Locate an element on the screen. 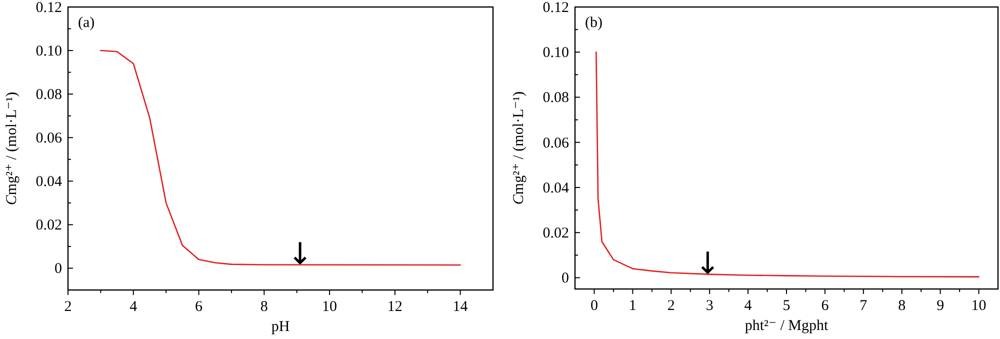 The image size is (1000, 339). x-axis-title: pht²⁻ / Mgpht is located at coordinates (786, 326).